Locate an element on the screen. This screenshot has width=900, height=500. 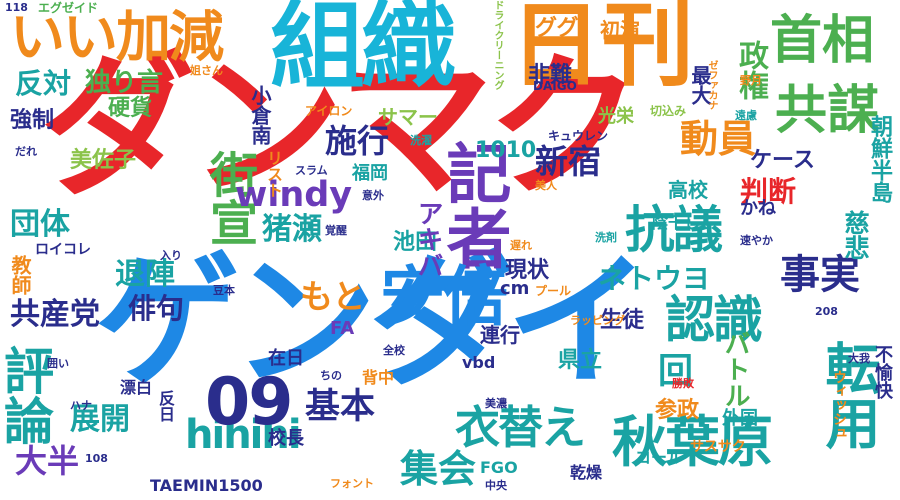
cloud-word: 安倍 is located at coordinates (444, 297).